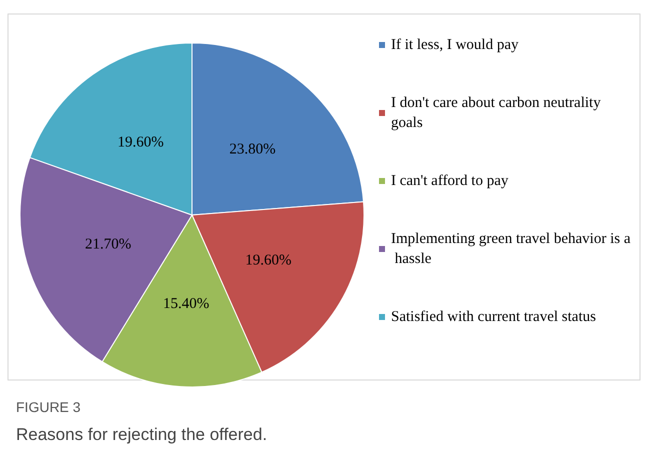 This screenshot has height=468, width=646. I want to click on legend-label: Satisfied with current travel status, so click(493, 317).